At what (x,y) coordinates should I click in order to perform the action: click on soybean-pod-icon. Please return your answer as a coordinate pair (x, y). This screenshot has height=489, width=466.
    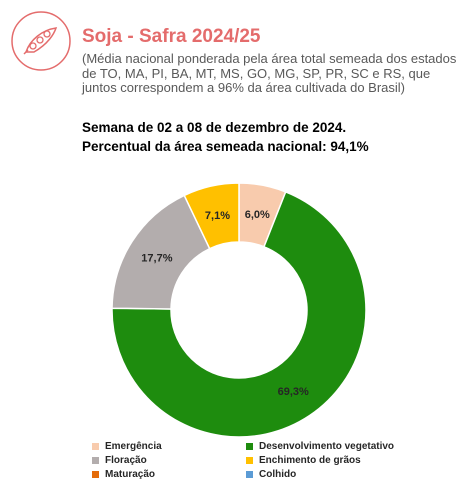
    Looking at the image, I should click on (41, 41).